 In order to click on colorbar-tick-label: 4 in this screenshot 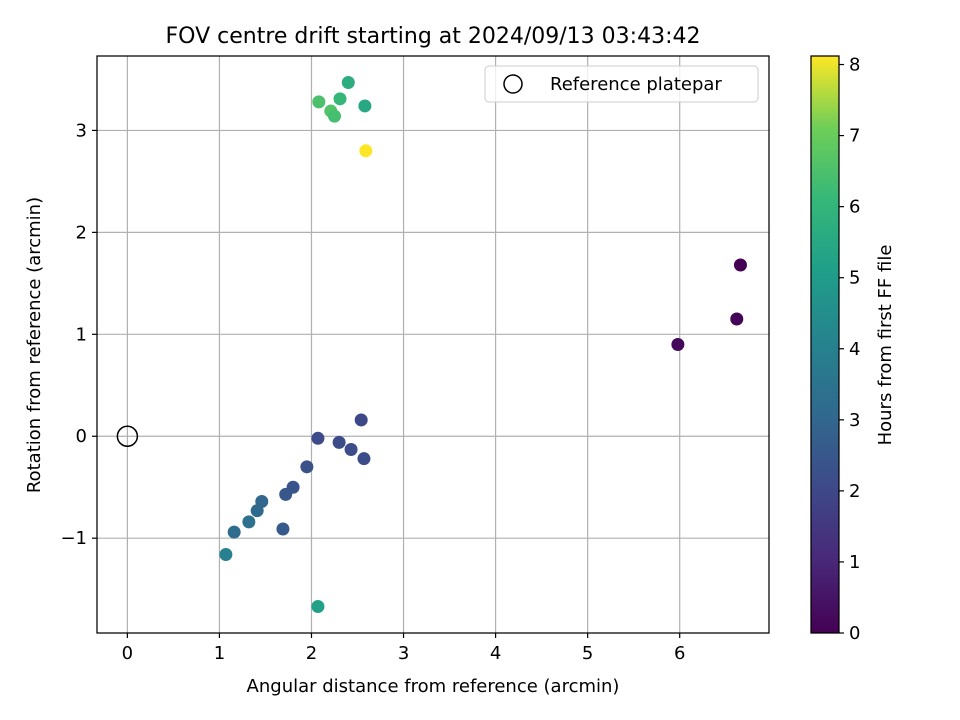, I will do `click(854, 349)`.